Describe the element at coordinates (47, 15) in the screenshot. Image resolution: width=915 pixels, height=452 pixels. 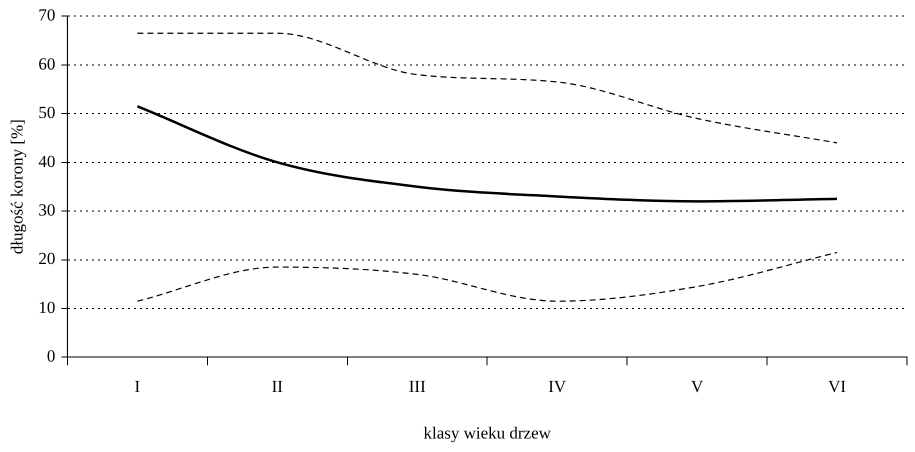
I see `y-tick-label: 70` at that location.